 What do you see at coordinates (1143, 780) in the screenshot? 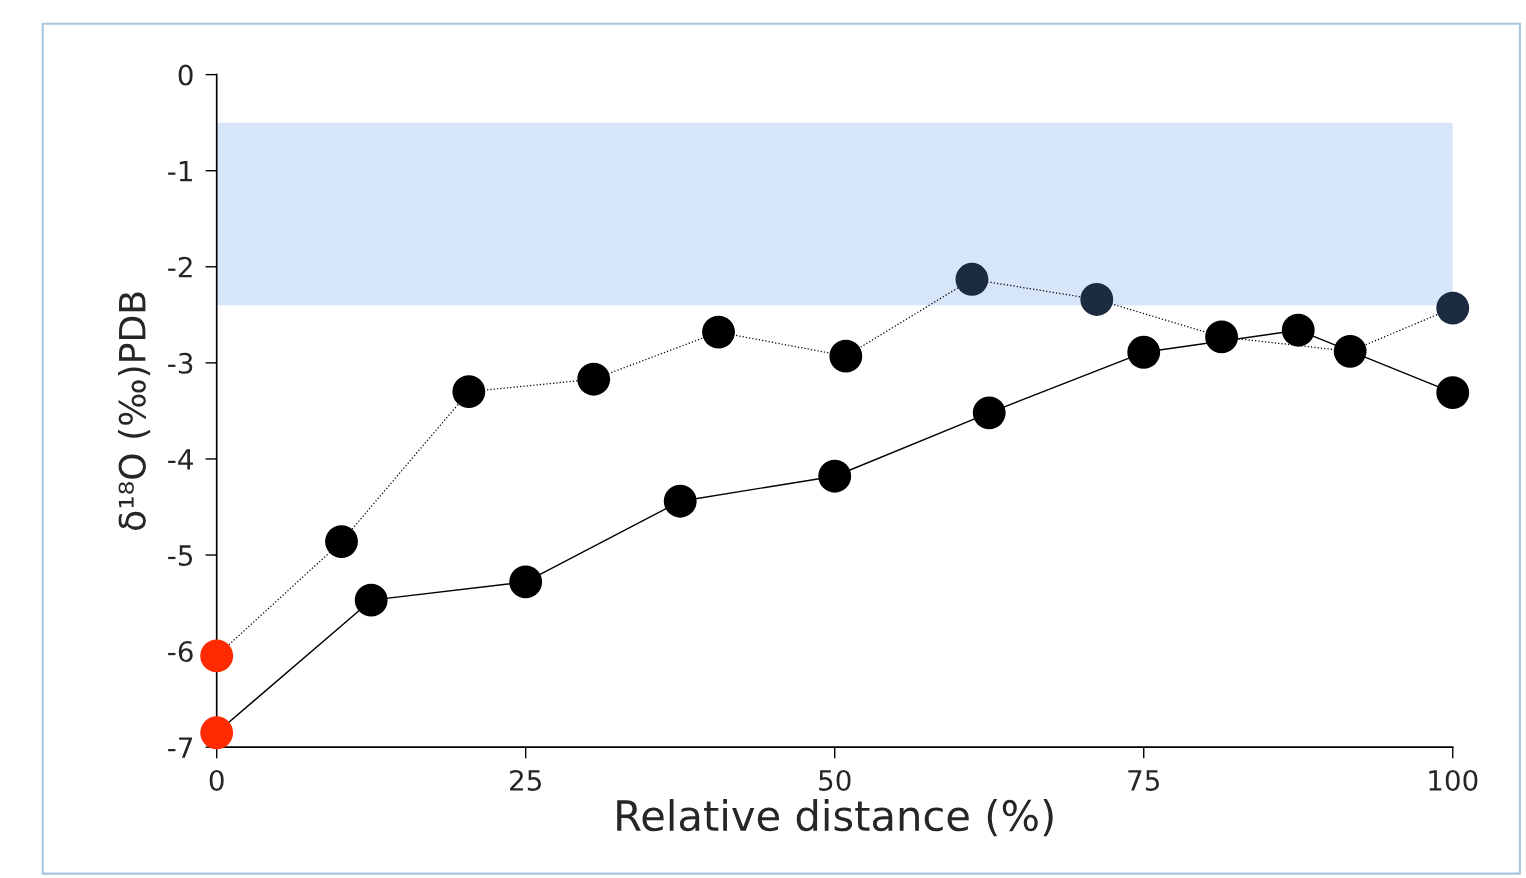
I see `x-tick-label: 75` at bounding box center [1143, 780].